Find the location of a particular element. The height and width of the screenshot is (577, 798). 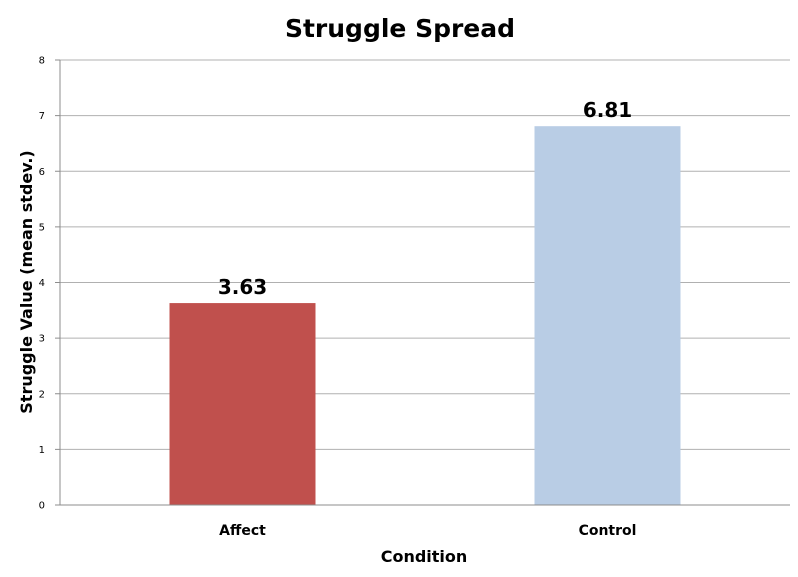

y-tick-label: 8 is located at coordinates (42, 61).